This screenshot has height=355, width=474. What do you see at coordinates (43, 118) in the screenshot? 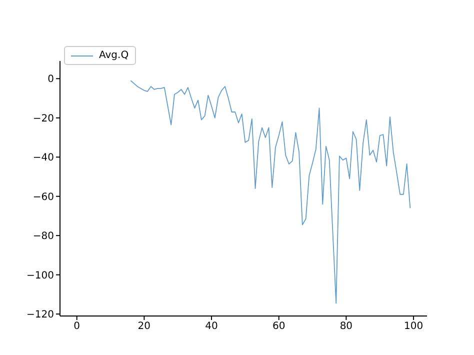
I see `y-tick-label: −20` at bounding box center [43, 118].